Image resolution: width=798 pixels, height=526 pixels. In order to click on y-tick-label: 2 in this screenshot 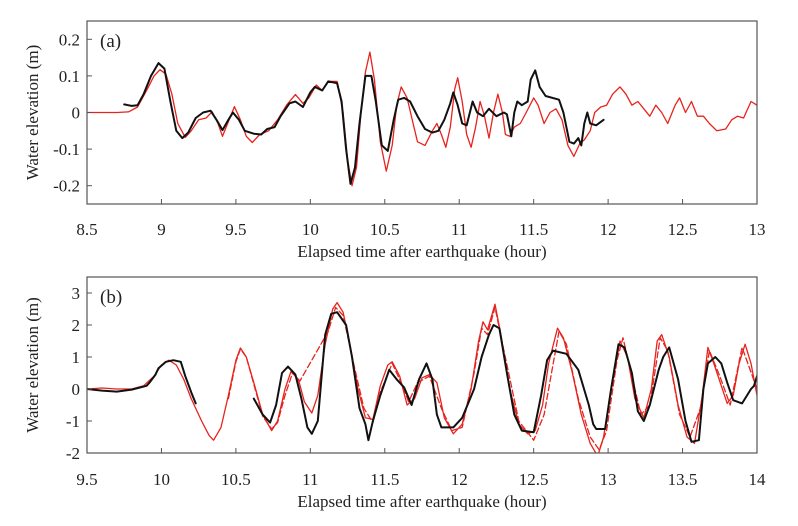, I will do `click(76, 325)`.